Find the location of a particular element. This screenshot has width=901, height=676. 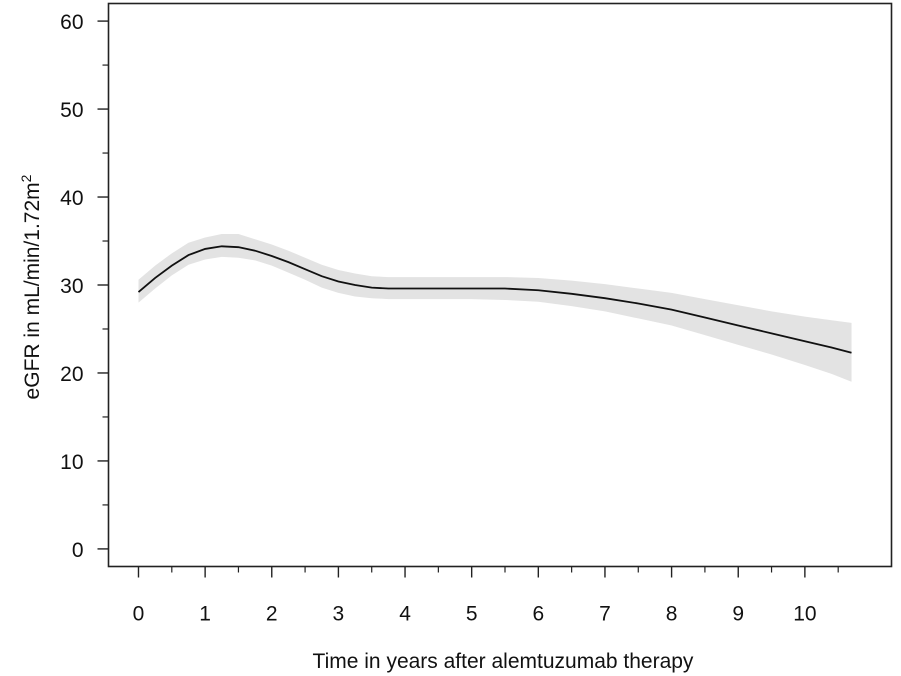

x-tick-label: 3 is located at coordinates (339, 614).